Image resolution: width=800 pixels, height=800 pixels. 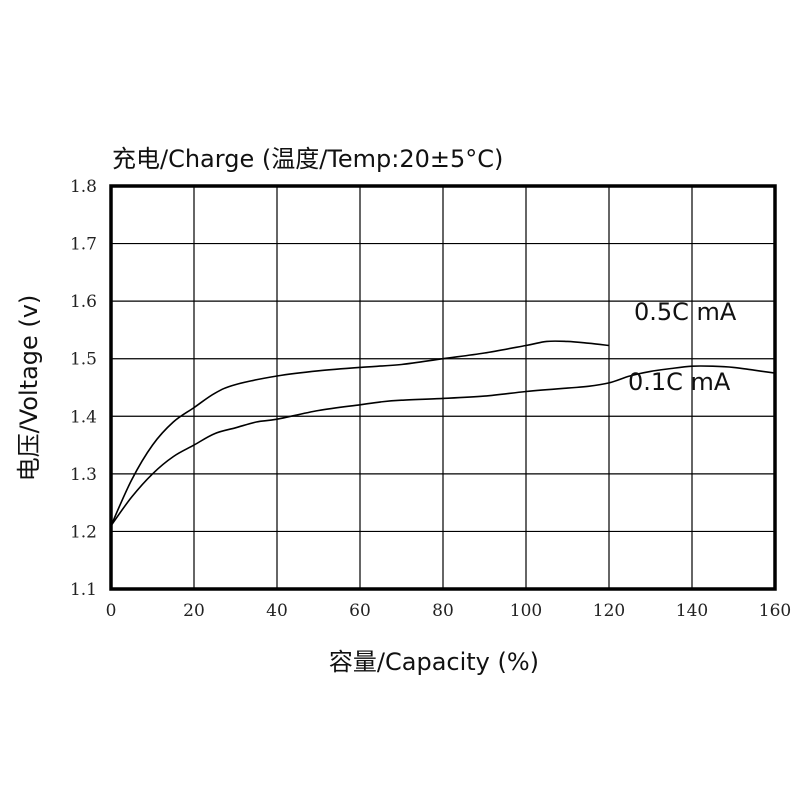 I want to click on y-tick-label-7: 1.8, so click(x=83, y=187).